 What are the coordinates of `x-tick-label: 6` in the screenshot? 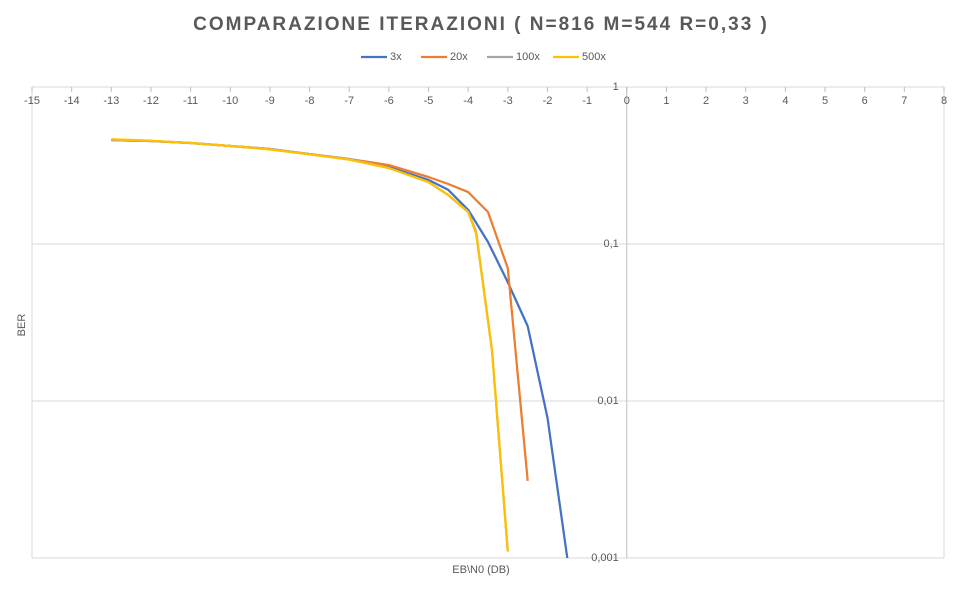 It's located at (865, 101).